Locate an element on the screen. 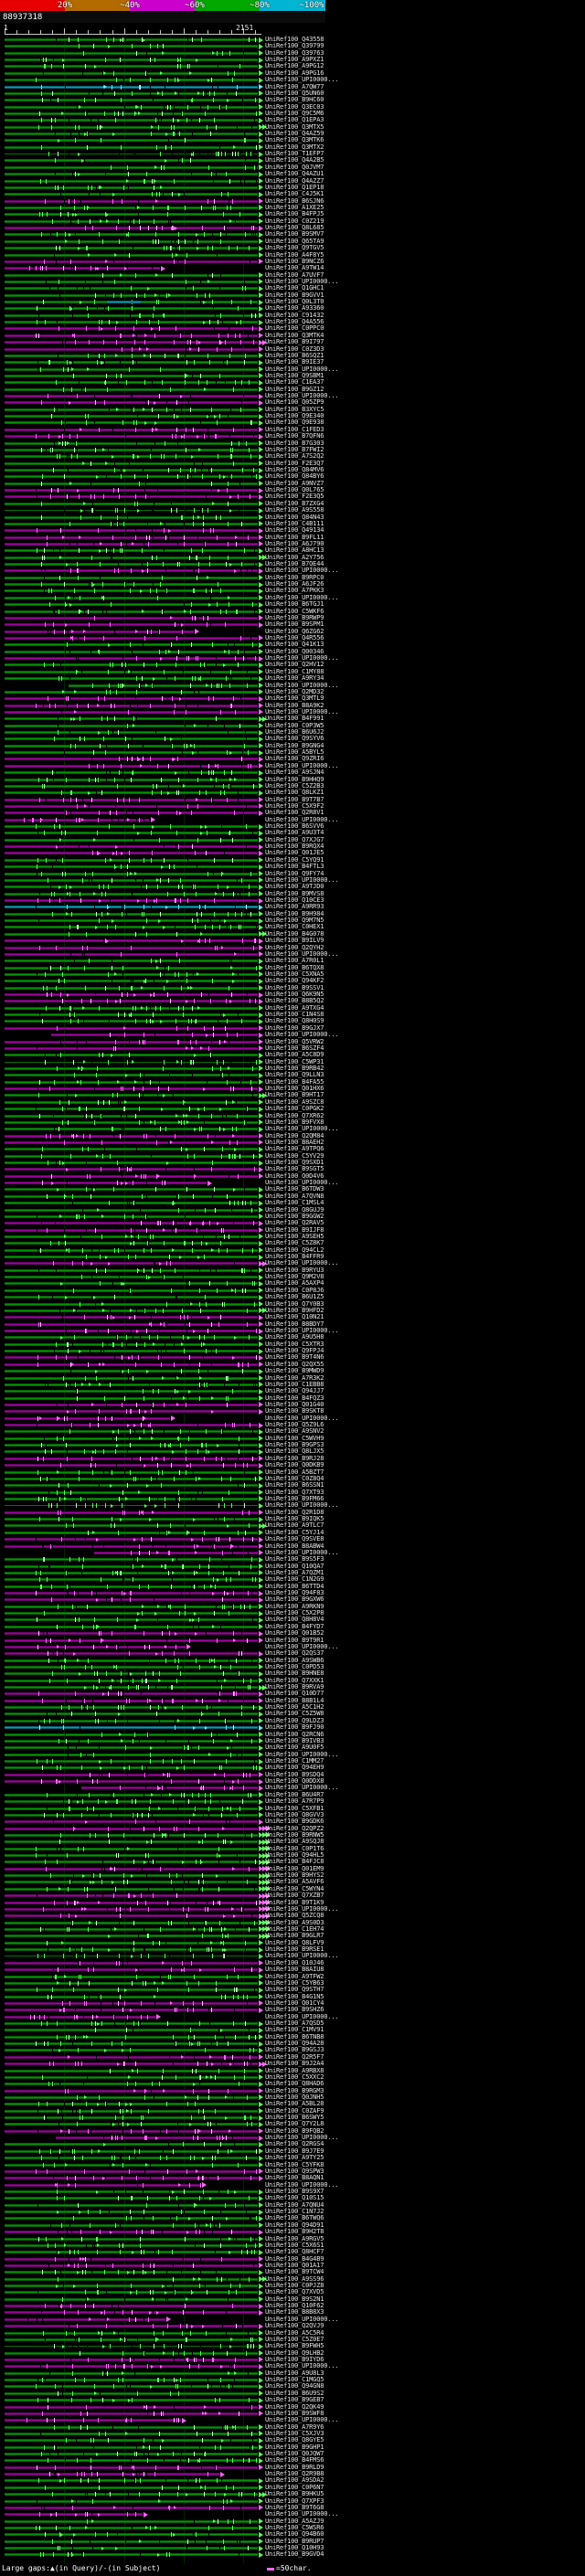 The height and width of the screenshot is (2576, 585). hit-label: UniRef100_A7QW77 is located at coordinates (295, 86).